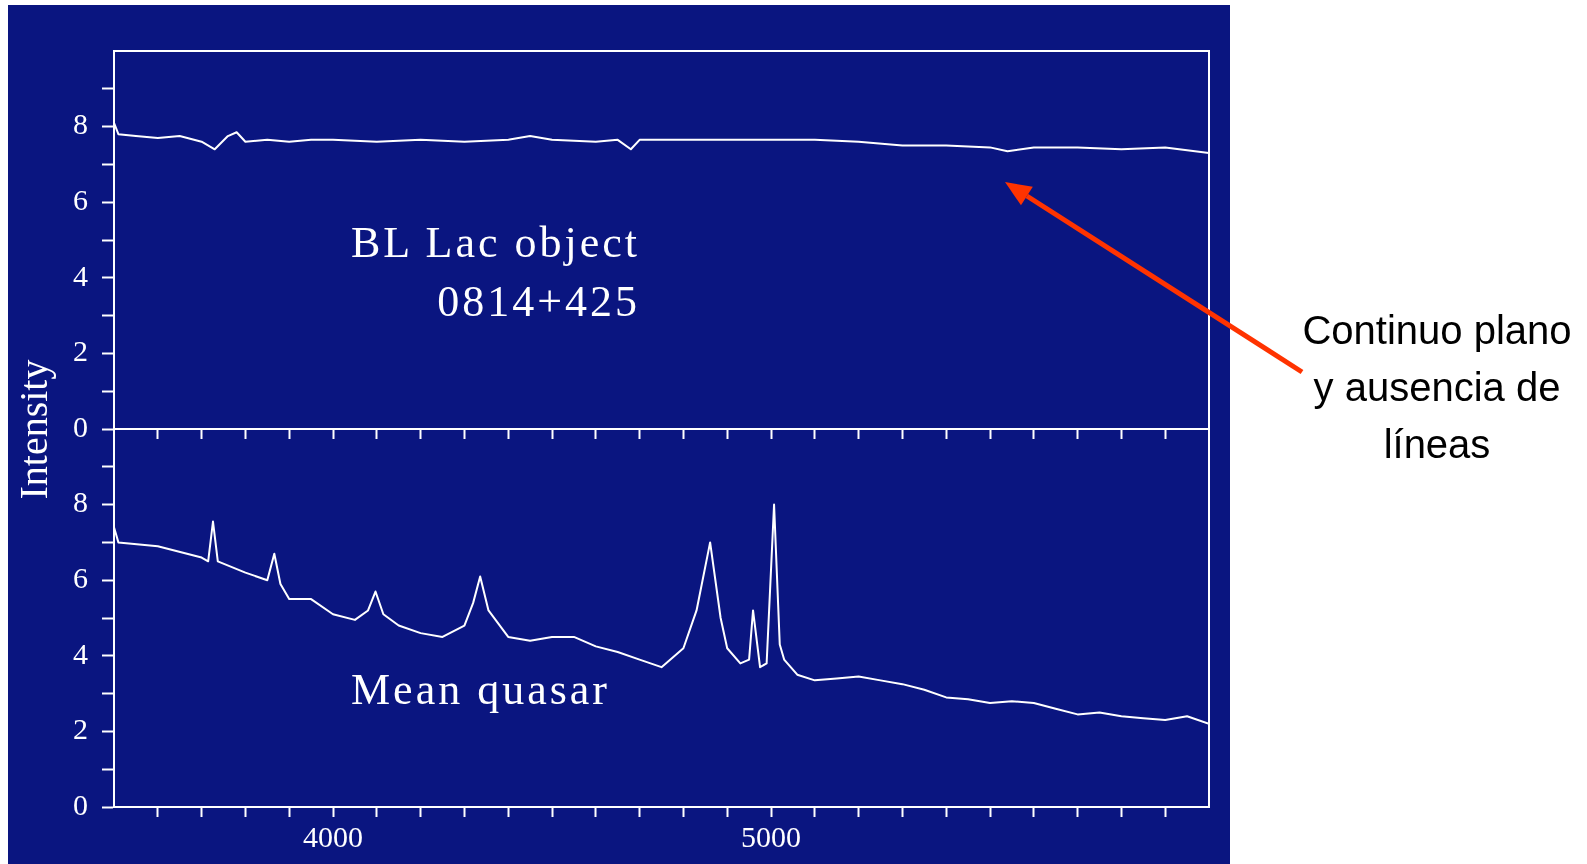  What do you see at coordinates (34, 429) in the screenshot?
I see `y-axis-title: Intensity` at bounding box center [34, 429].